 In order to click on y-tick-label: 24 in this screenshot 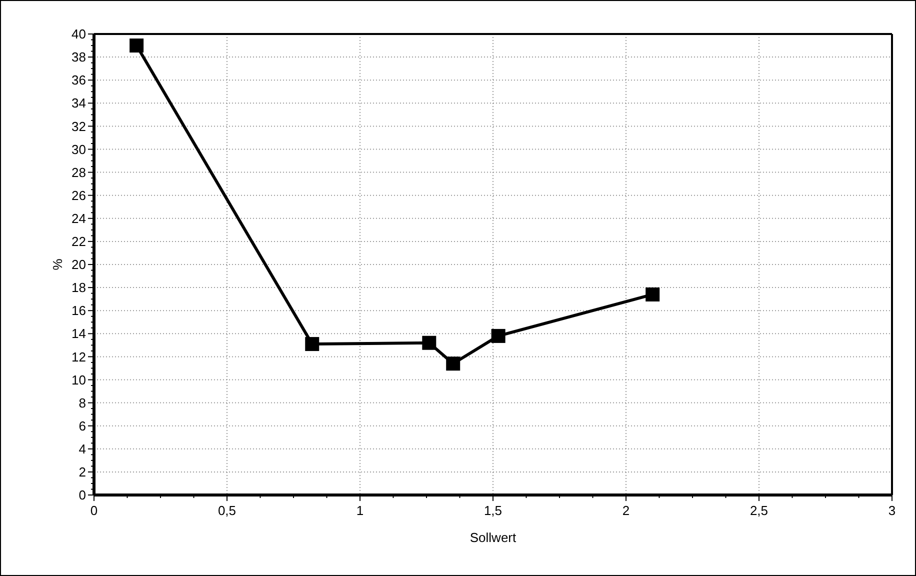, I will do `click(79, 218)`.